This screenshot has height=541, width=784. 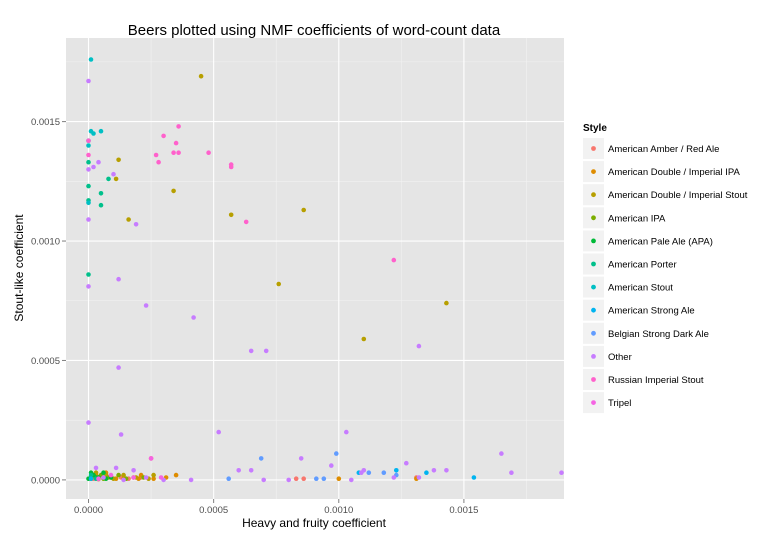 I want to click on legend-title: Style, so click(x=595, y=128).